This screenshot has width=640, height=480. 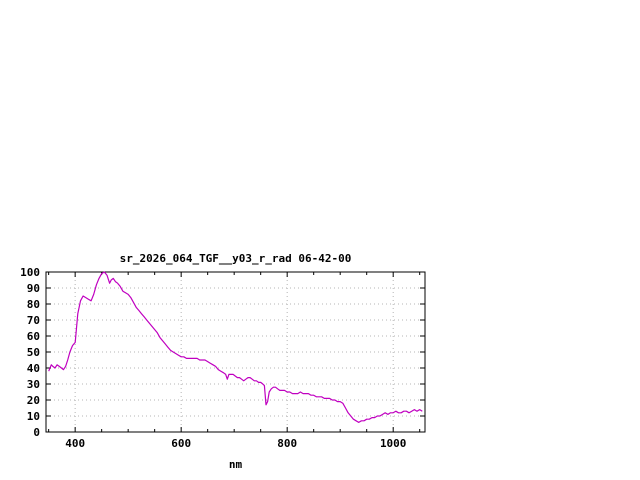 I want to click on x-tick-label: 400, so click(x=75, y=443).